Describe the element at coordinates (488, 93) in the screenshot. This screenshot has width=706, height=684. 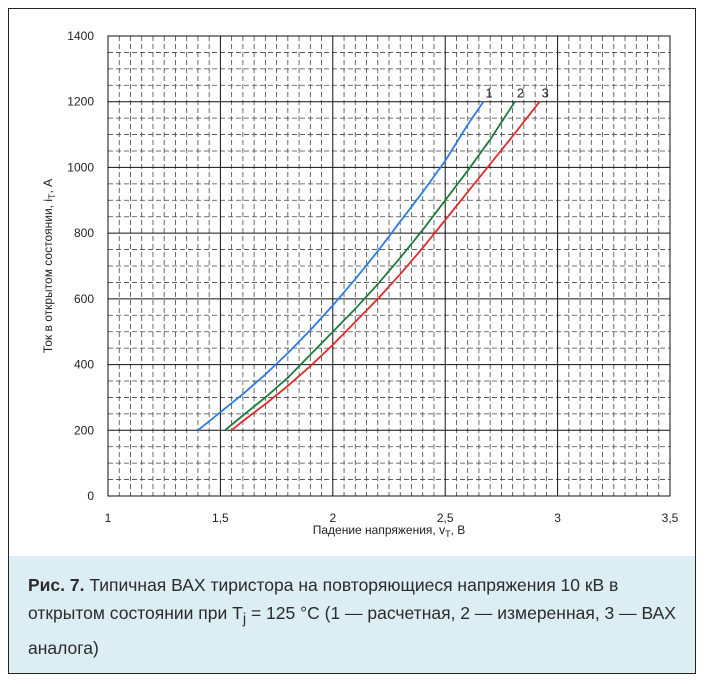
I see `series-label-1: 1` at that location.